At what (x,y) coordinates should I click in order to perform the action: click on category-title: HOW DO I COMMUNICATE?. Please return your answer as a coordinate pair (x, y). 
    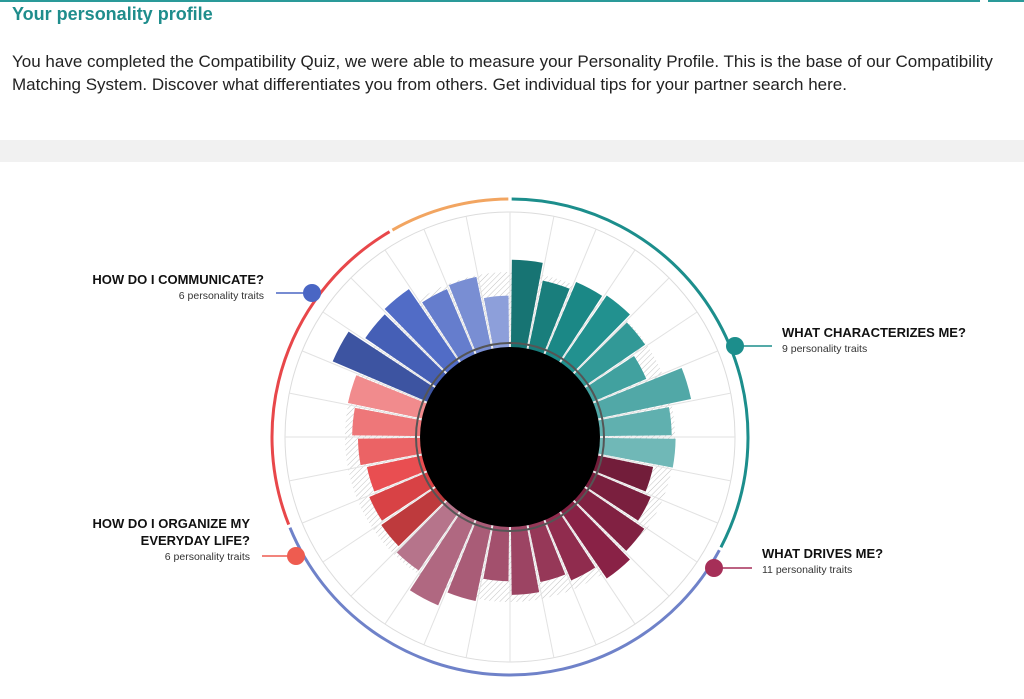
    Looking at the image, I should click on (178, 279).